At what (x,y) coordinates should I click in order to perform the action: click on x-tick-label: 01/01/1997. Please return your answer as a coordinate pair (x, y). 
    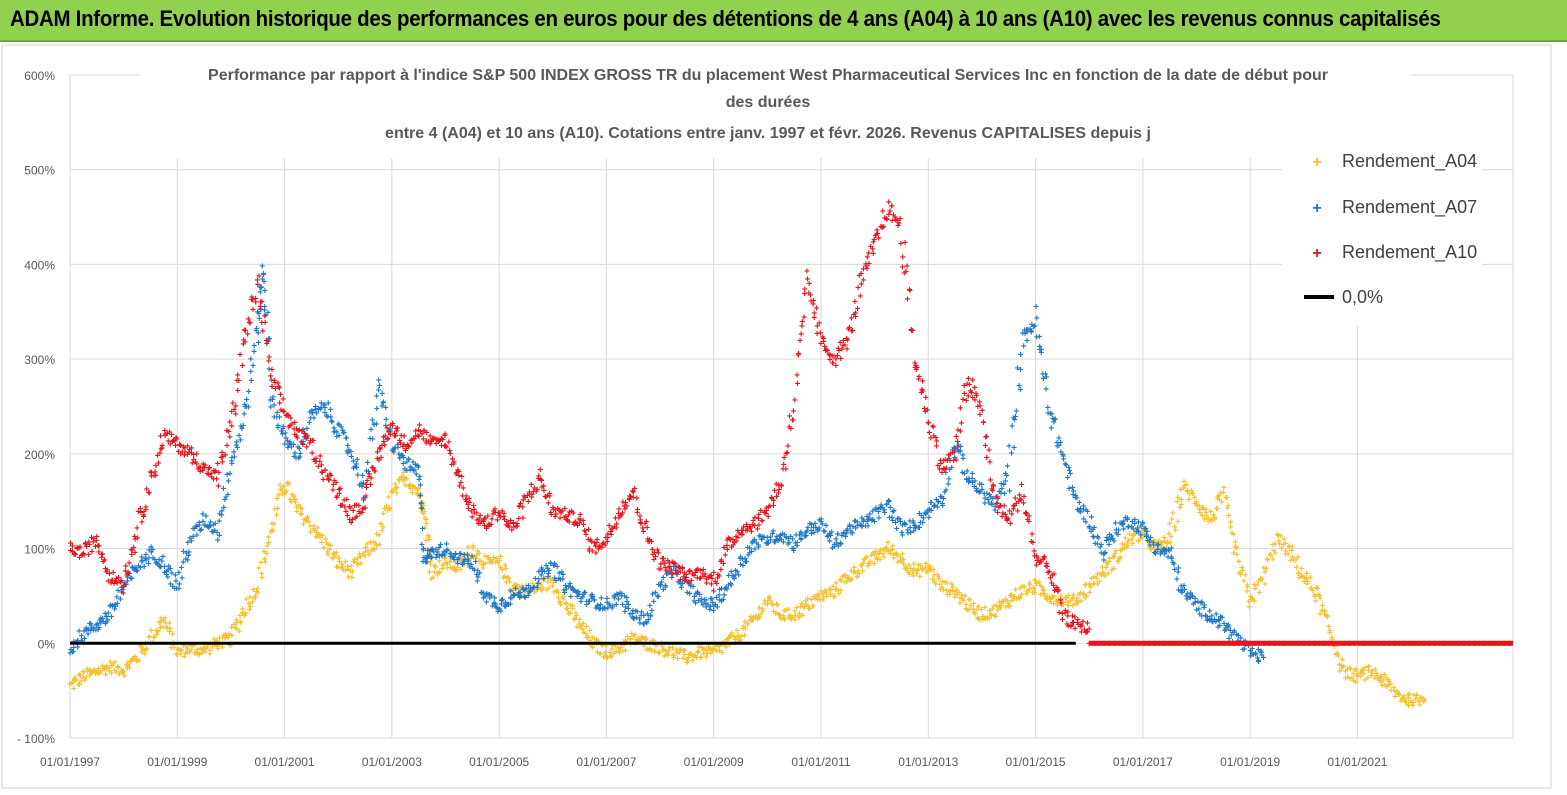
    Looking at the image, I should click on (70, 762).